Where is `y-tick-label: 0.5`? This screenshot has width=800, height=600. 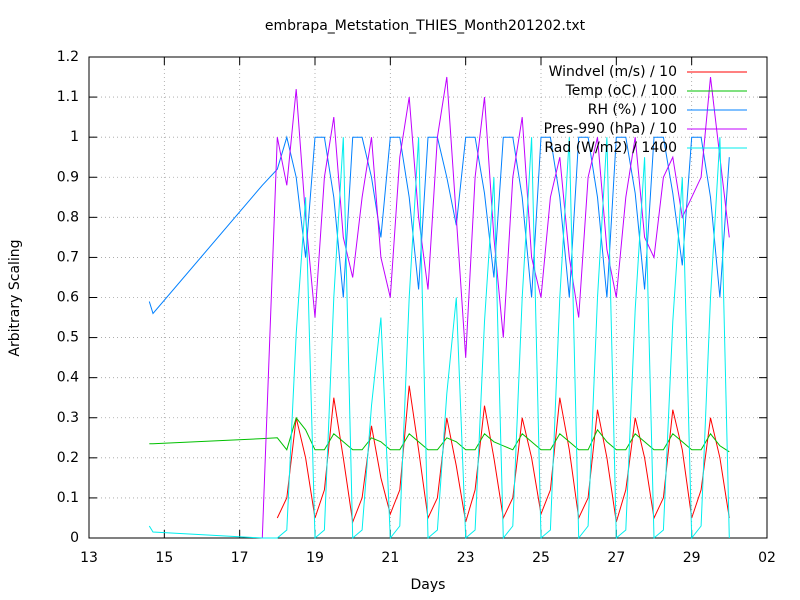
y-tick-label: 0.5 is located at coordinates (68, 338).